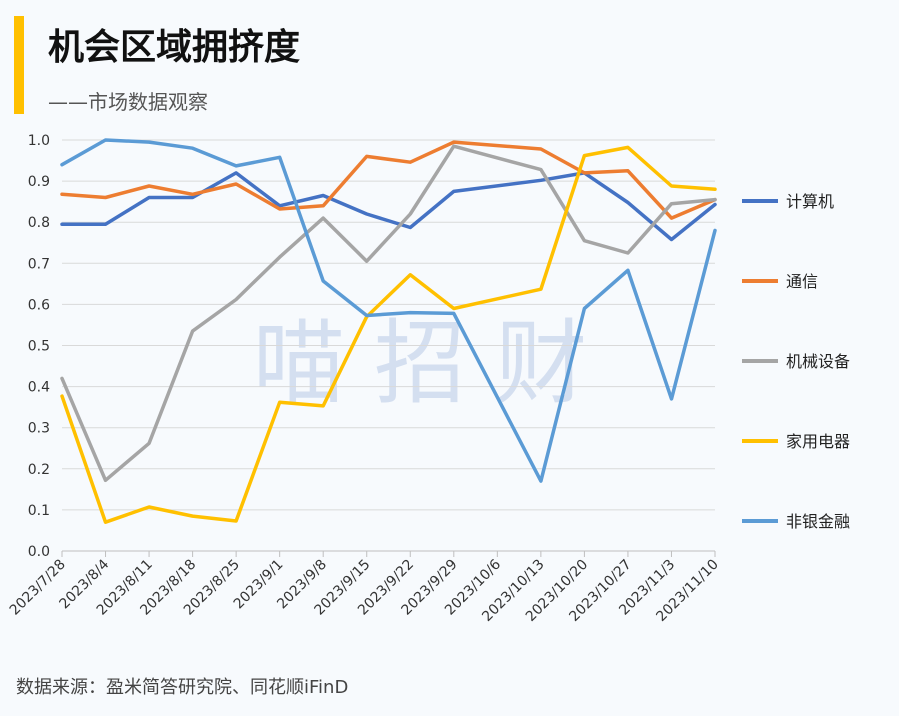 Image resolution: width=899 pixels, height=716 pixels. What do you see at coordinates (19, 65) in the screenshot?
I see `title-accent-bar` at bounding box center [19, 65].